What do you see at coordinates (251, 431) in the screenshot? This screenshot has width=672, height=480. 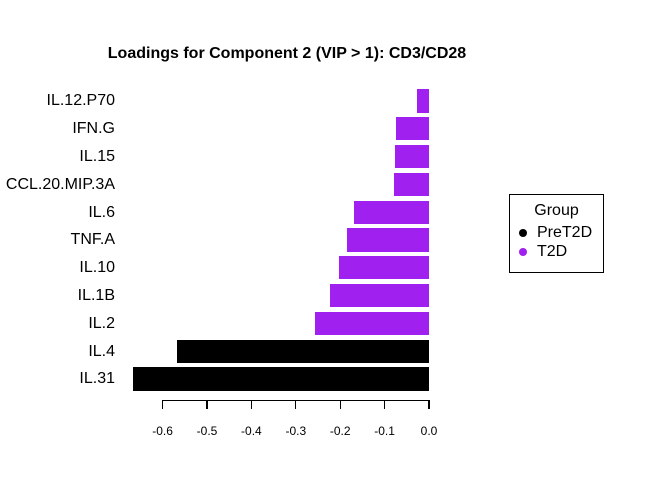 I see `x-axis-tick-label: -0.4` at bounding box center [251, 431].